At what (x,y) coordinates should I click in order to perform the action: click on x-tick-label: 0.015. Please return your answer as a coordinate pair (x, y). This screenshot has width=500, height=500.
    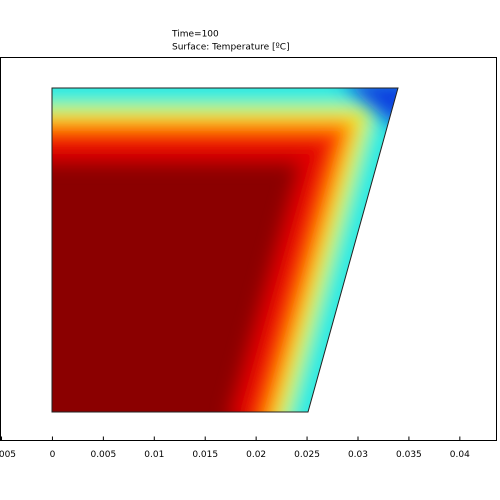
    Looking at the image, I should click on (205, 455).